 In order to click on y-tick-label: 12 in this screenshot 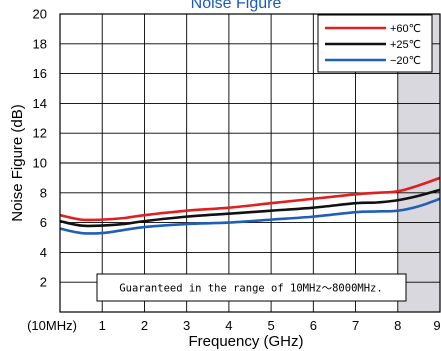, I will do `click(40, 133)`.